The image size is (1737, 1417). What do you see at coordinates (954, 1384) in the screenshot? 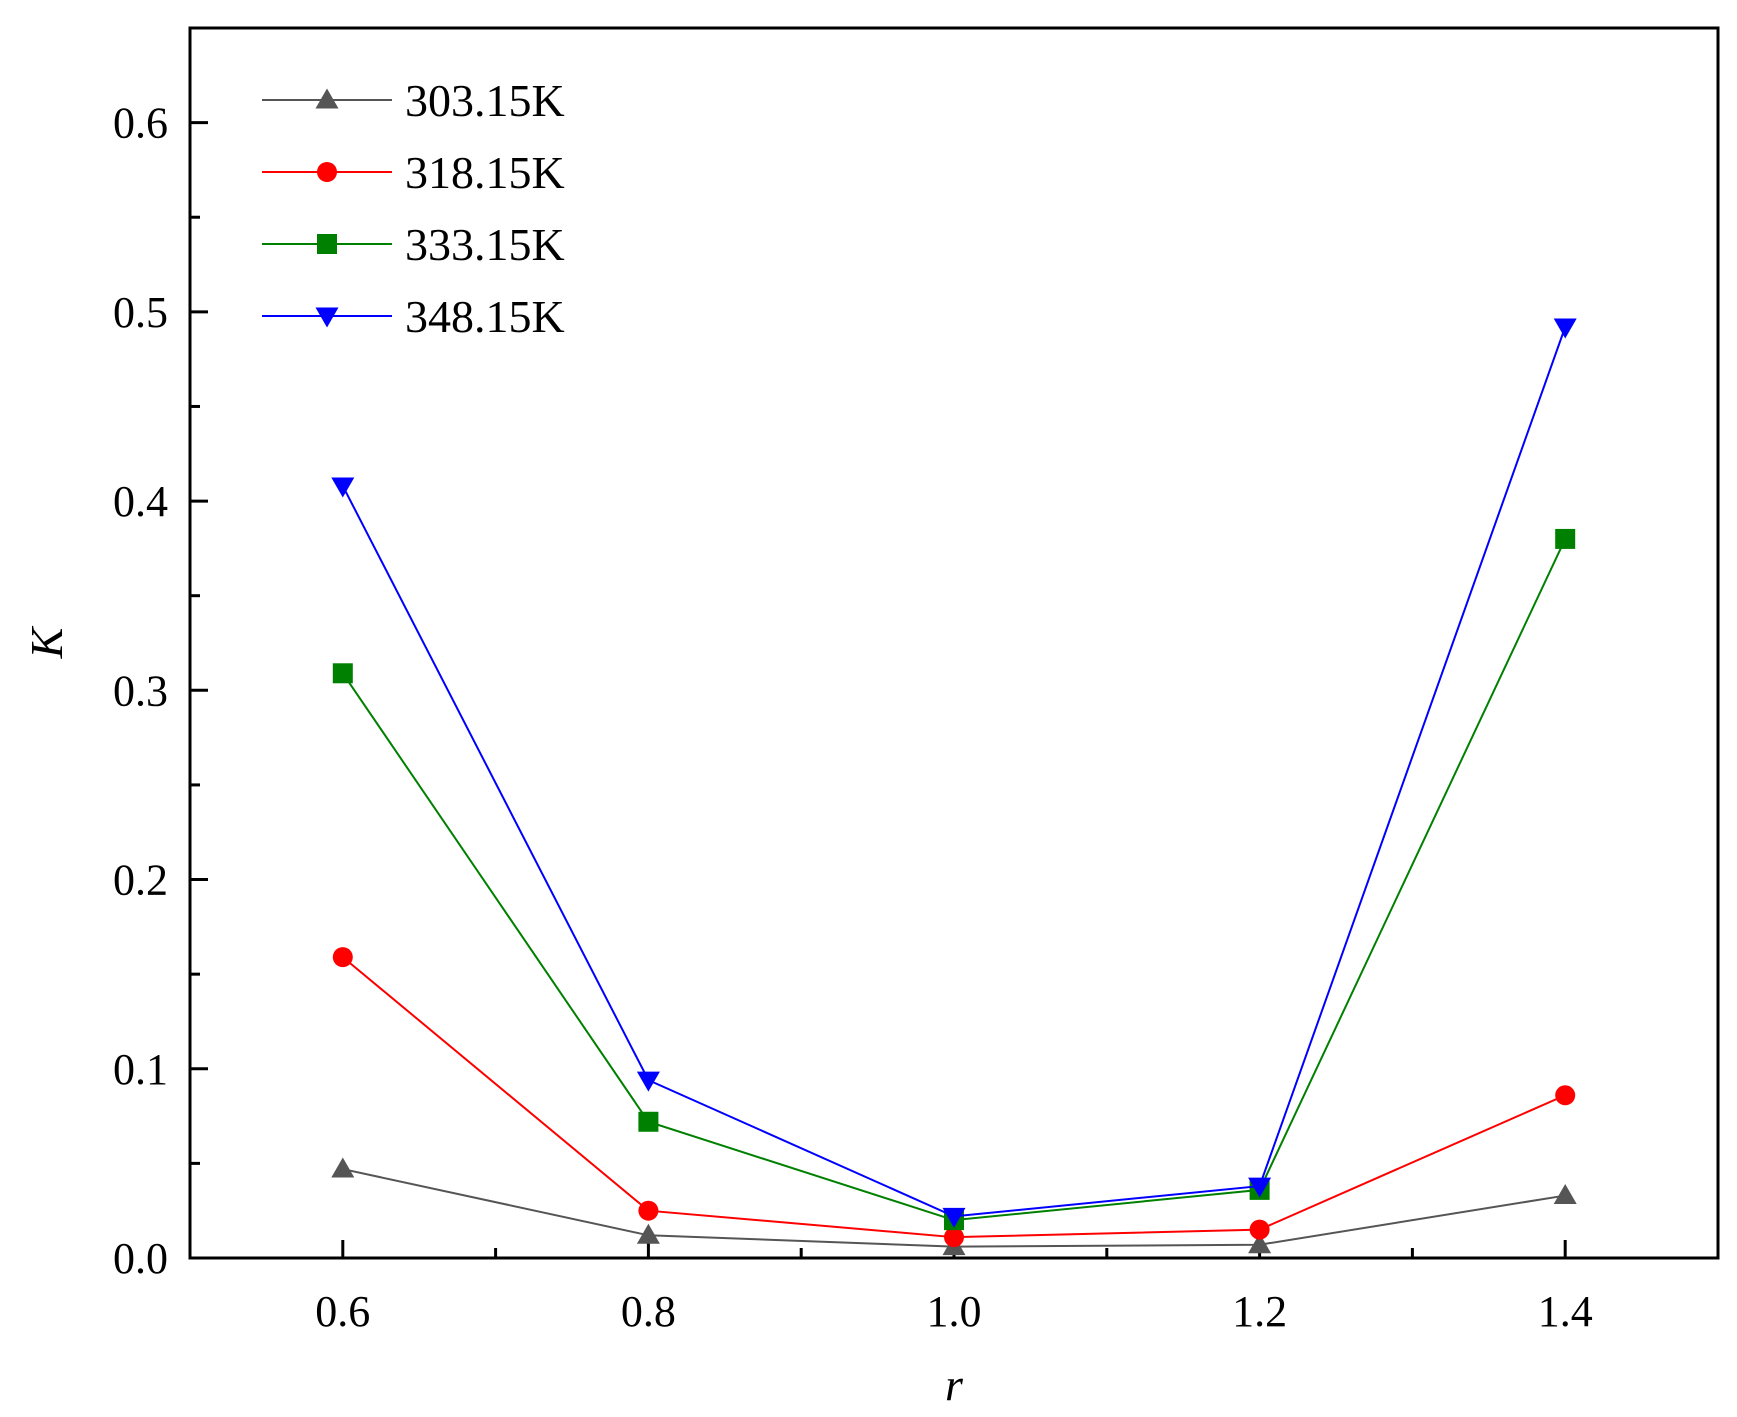
I see `x-axis-title: r` at bounding box center [954, 1384].